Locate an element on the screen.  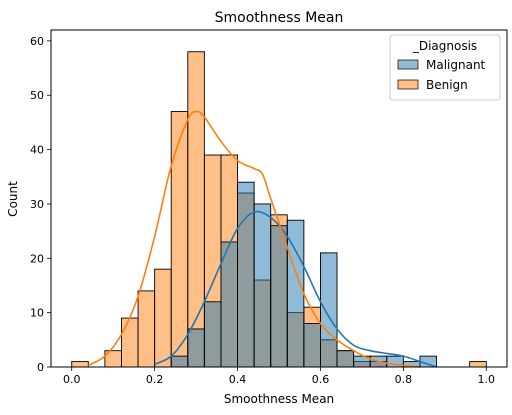
x-axis-label: Smoothness Mean is located at coordinates (279, 399).